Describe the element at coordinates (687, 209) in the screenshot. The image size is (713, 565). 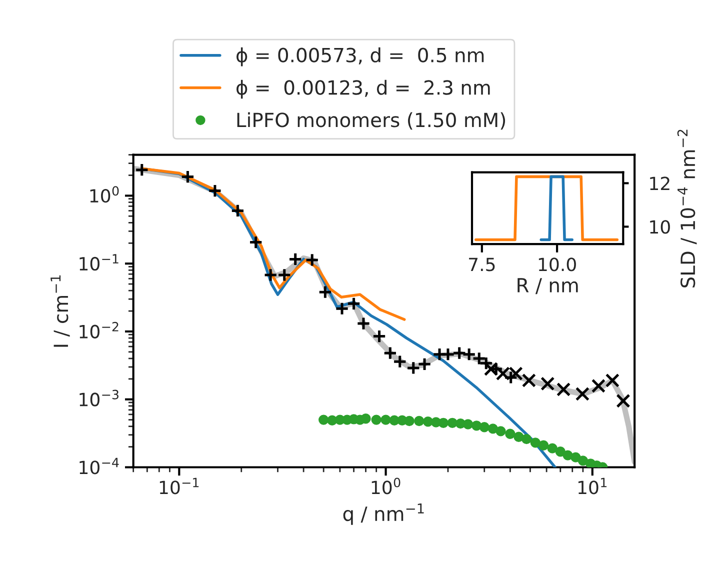
I see `y-axis-title: SLD / 10$^{−4}$ nm$^{−2}$` at that location.